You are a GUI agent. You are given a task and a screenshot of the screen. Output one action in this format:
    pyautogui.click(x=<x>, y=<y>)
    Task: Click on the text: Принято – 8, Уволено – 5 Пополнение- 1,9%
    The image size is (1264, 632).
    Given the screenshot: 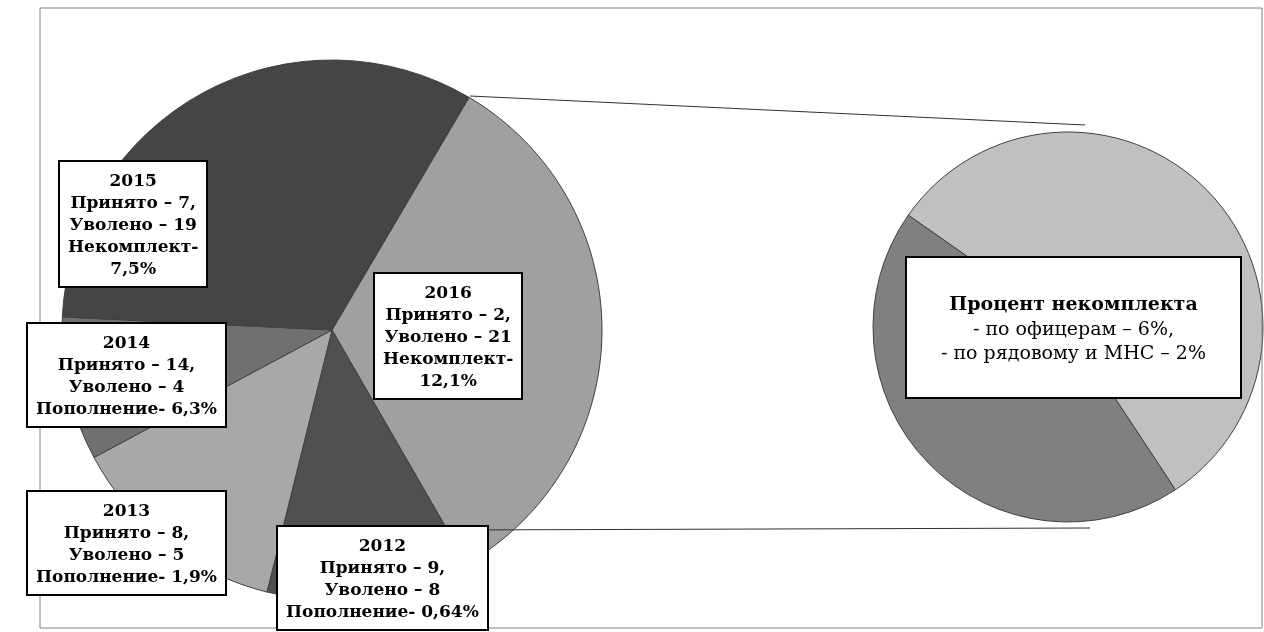 What is the action you would take?
    pyautogui.click(x=126, y=554)
    